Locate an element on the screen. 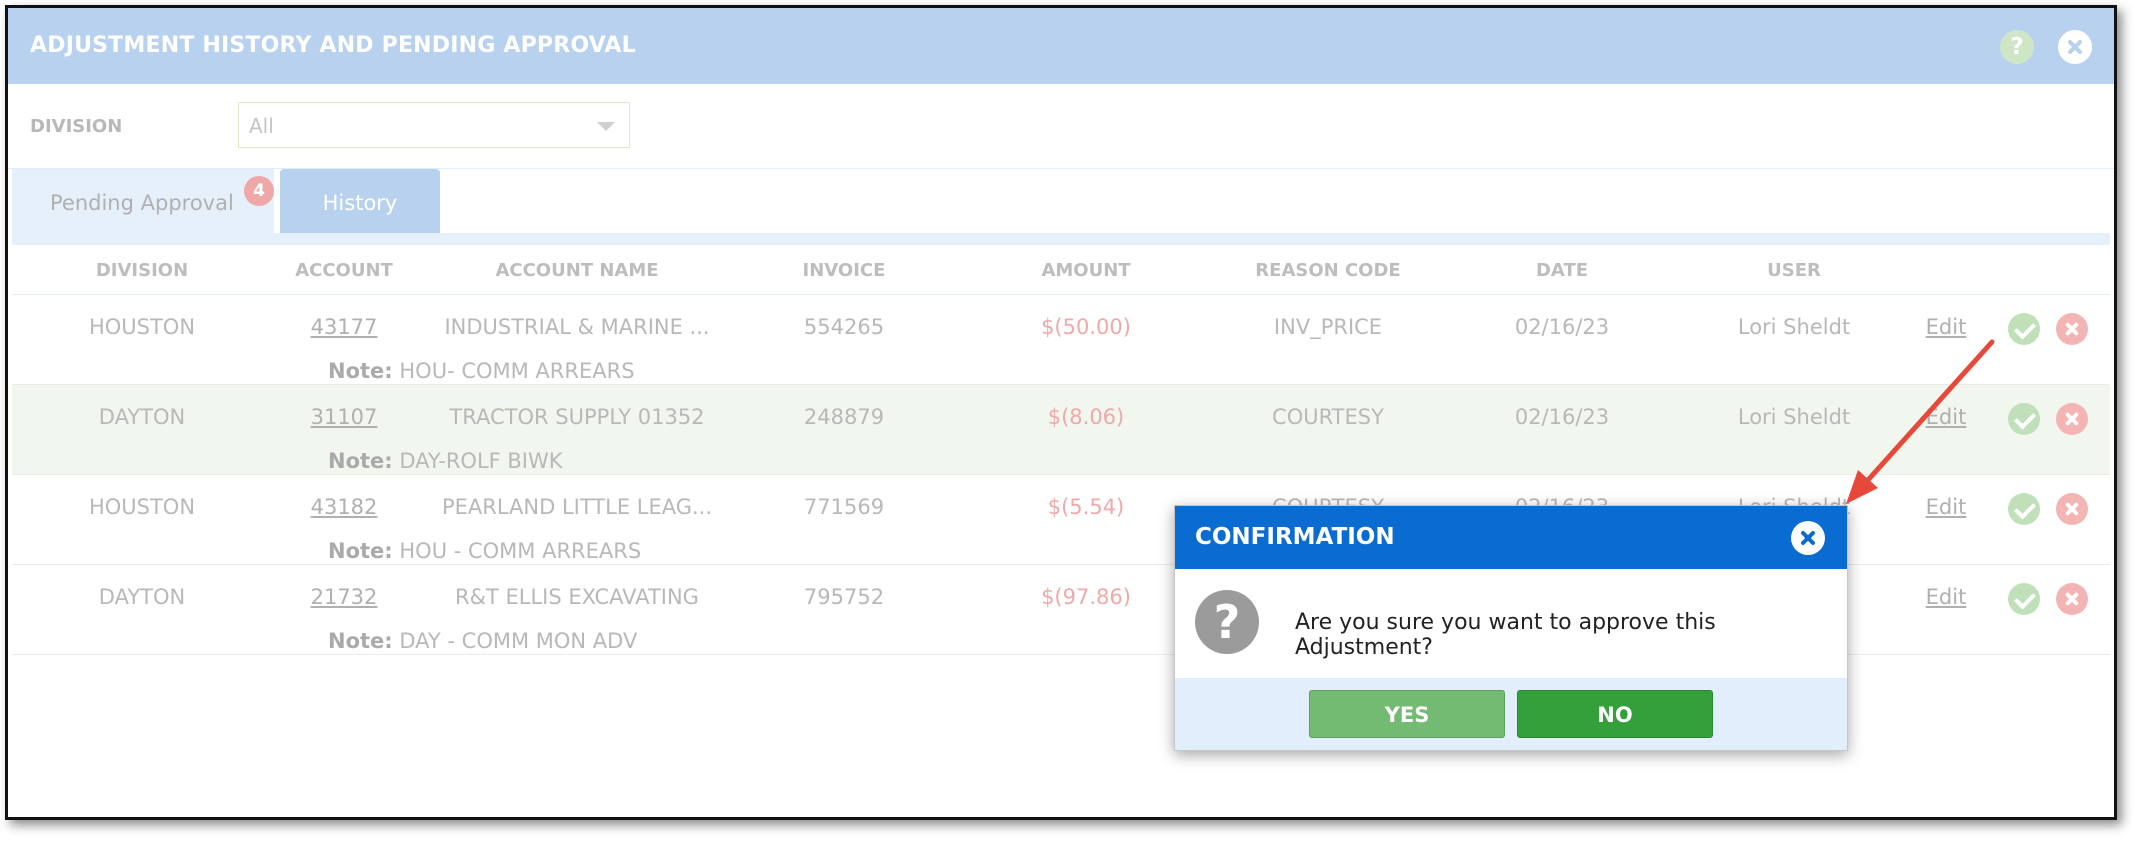 The image size is (2134, 842). chevron-down-icon is located at coordinates (606, 126).